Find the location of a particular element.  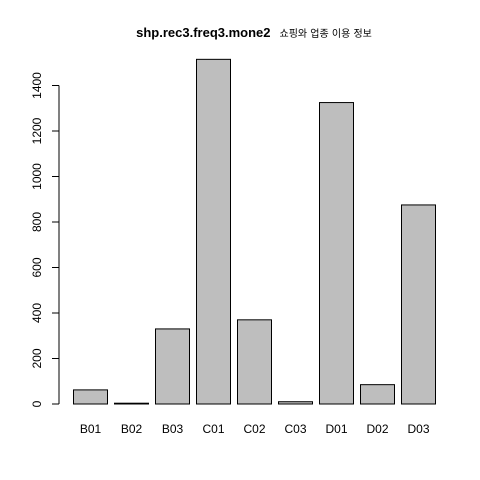

x-tick-label: C01 is located at coordinates (213, 429).